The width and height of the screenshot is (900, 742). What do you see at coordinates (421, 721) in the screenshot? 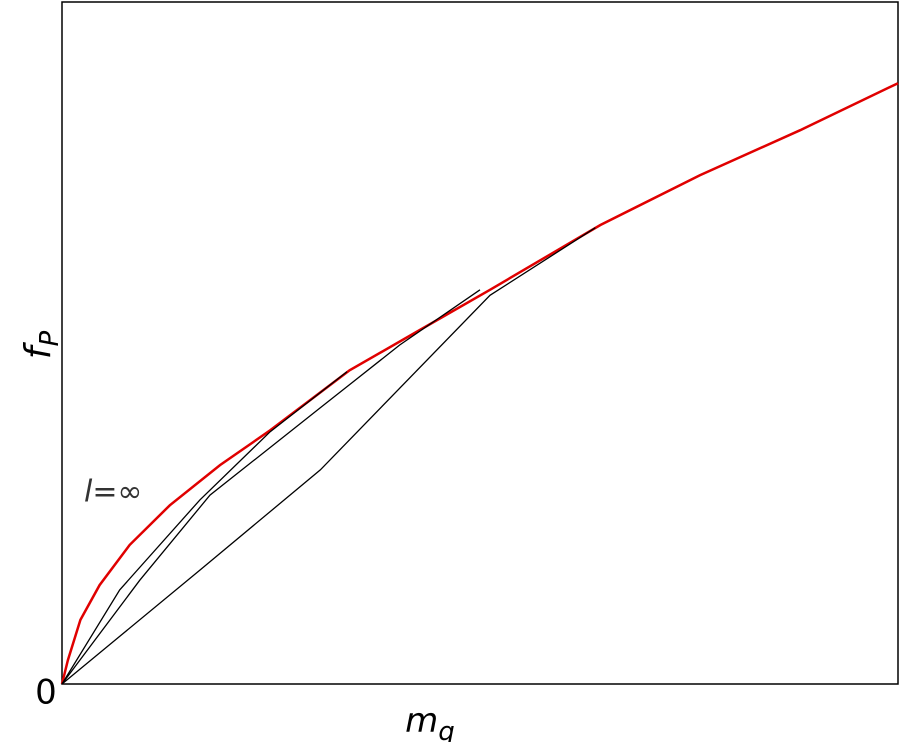
I see `x-label-main: m` at bounding box center [421, 721].